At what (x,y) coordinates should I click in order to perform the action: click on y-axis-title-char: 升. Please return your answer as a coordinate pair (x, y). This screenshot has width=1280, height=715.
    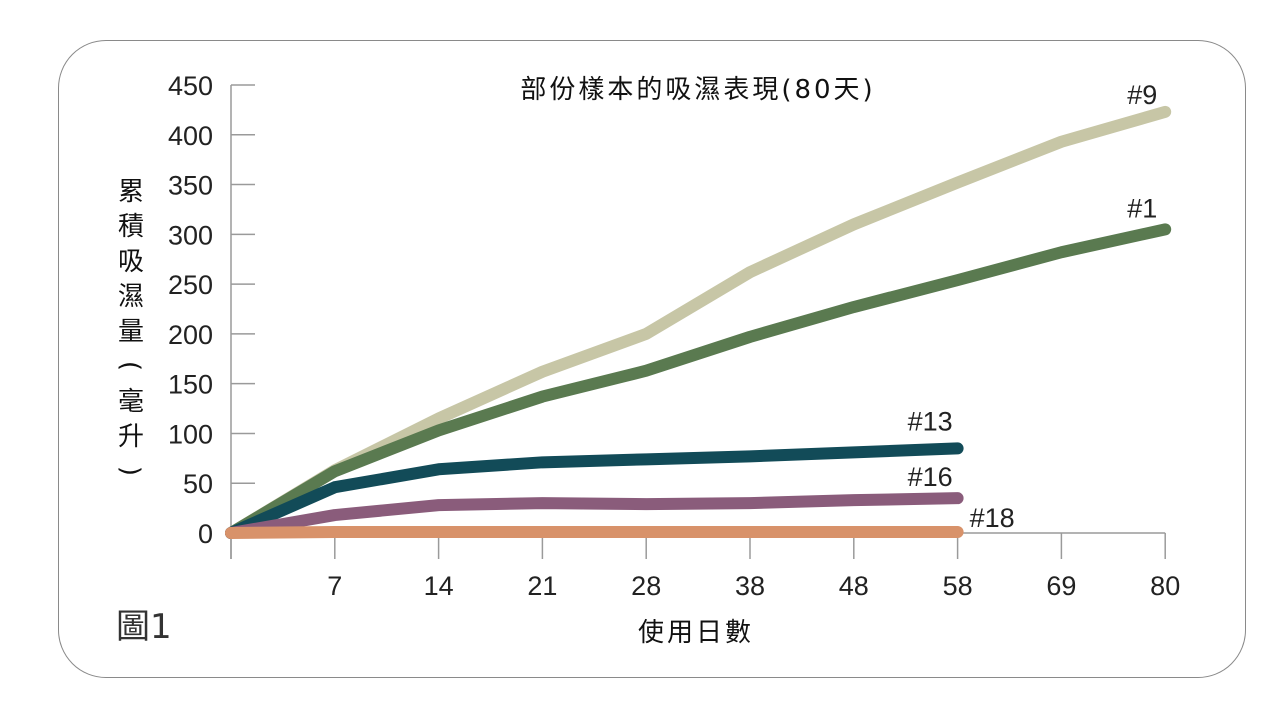
    Looking at the image, I should click on (131, 437).